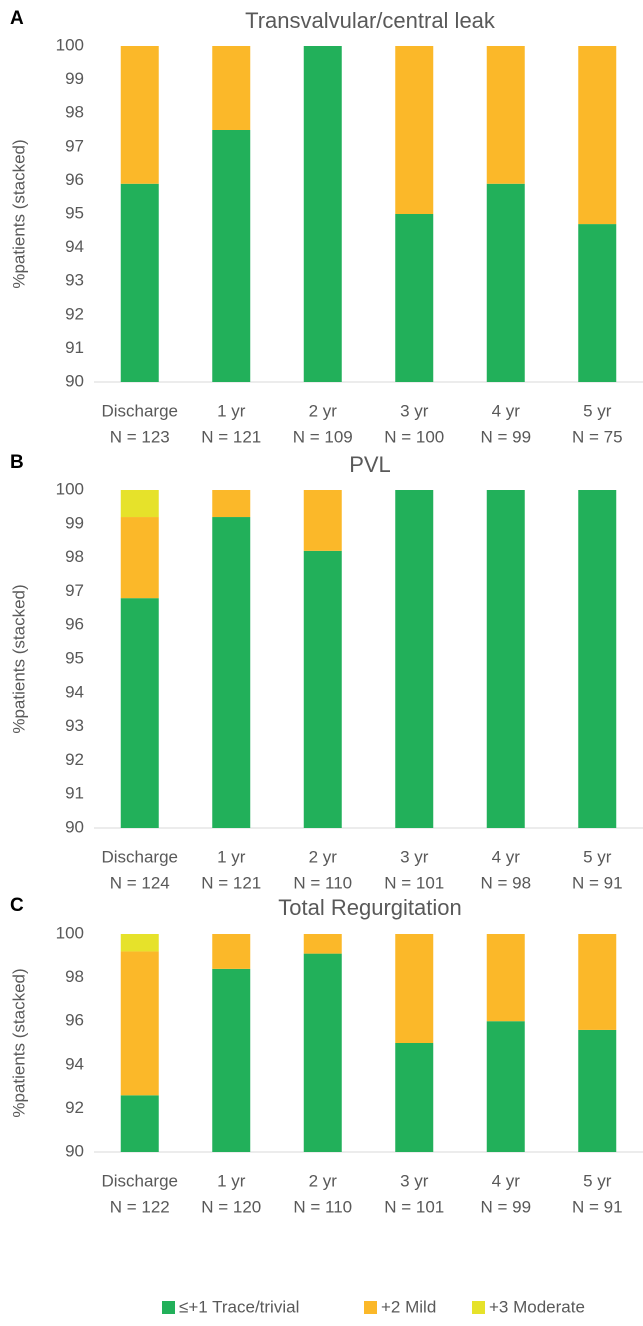 The width and height of the screenshot is (643, 1326). What do you see at coordinates (505, 436) in the screenshot?
I see `sample-size-label: N = 99` at bounding box center [505, 436].